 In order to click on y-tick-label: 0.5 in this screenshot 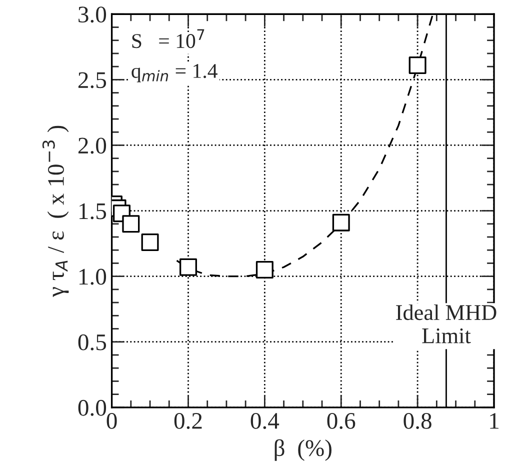, I will do `click(92, 342)`.